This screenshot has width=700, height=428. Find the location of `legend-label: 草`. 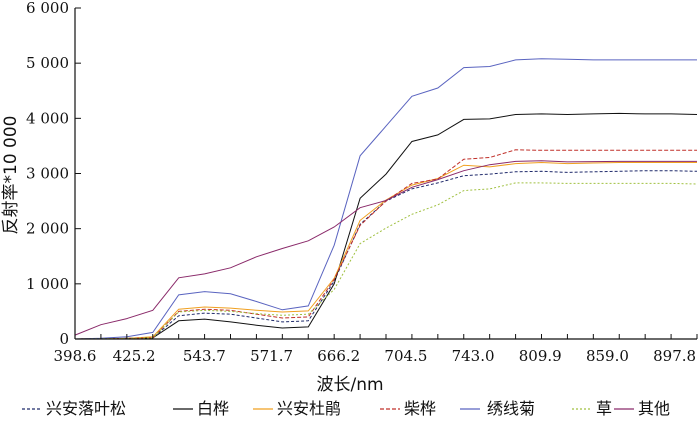

legend-label: 草 is located at coordinates (604, 408).